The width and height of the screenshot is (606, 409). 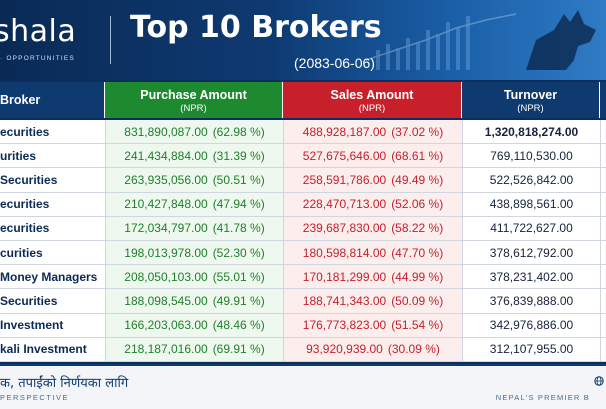 What do you see at coordinates (531, 325) in the screenshot?
I see `turnover-amount: 342,976,886.00` at bounding box center [531, 325].